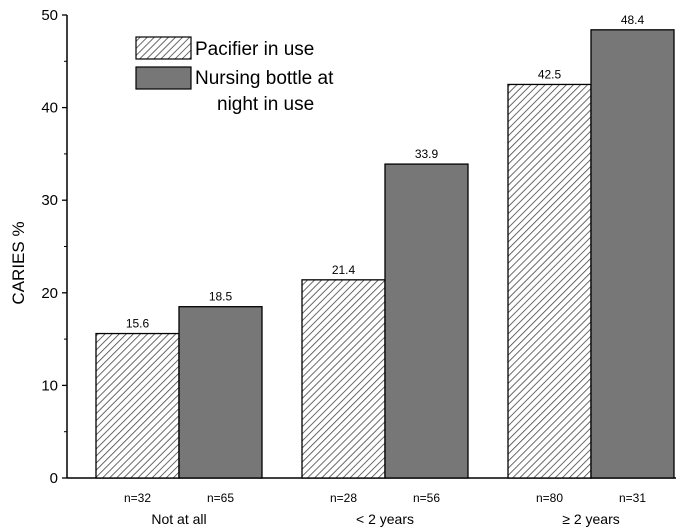 The image size is (686, 531). I want to click on y-tick-label: 40, so click(49, 108).